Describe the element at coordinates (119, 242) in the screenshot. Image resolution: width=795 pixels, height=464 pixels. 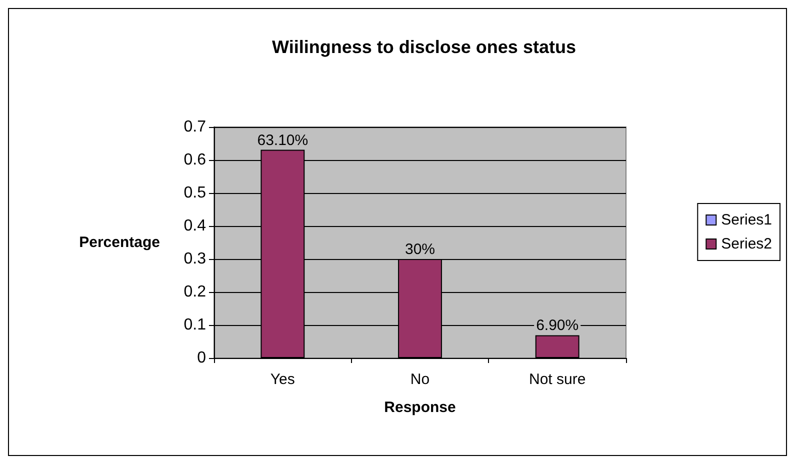
I see `y-axis-title: Percentage` at that location.